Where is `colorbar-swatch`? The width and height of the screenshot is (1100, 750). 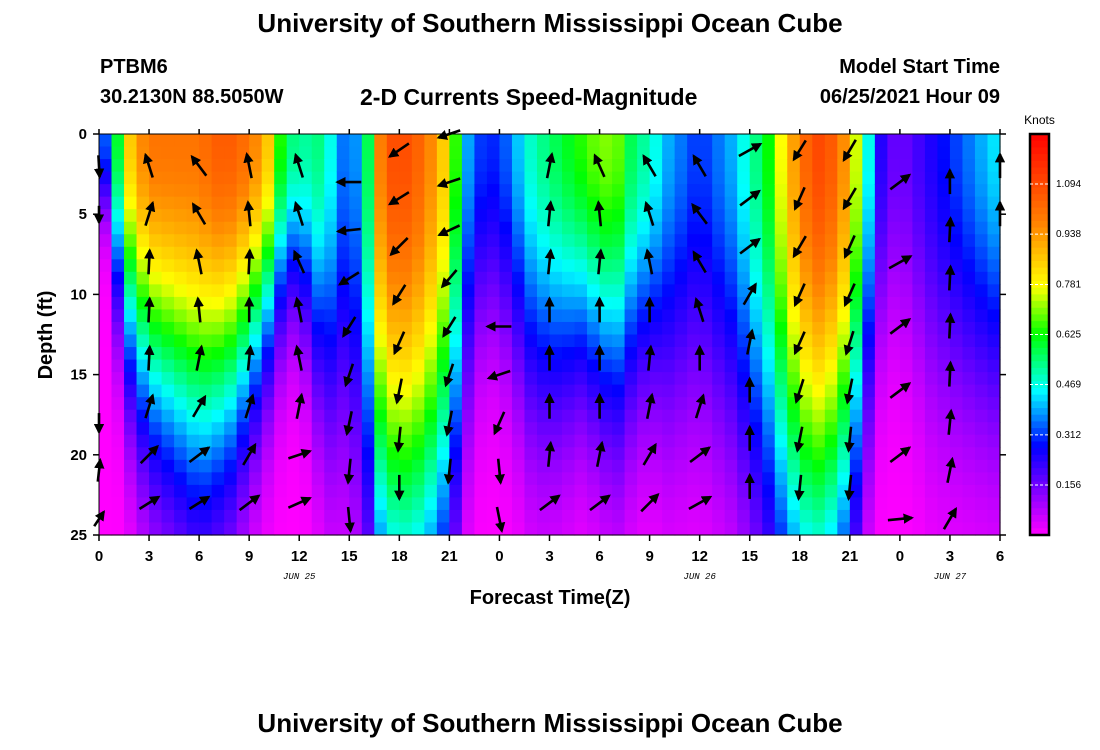 colorbar-swatch is located at coordinates (1039, 472).